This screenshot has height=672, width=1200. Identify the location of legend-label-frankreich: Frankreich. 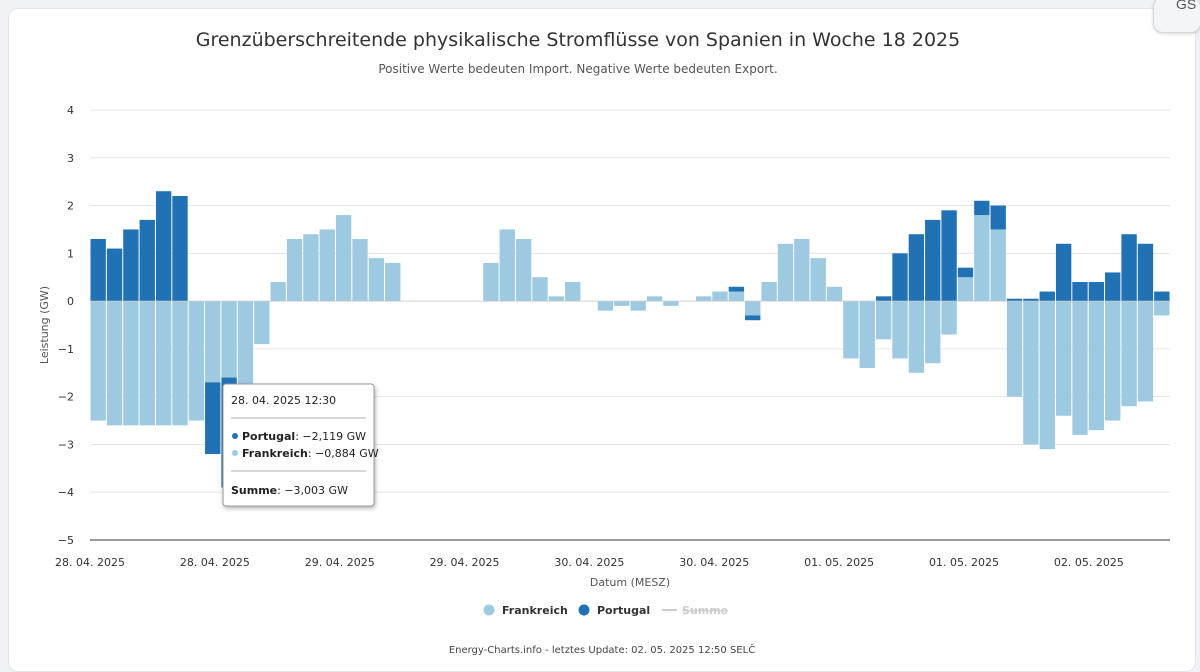
(535, 610).